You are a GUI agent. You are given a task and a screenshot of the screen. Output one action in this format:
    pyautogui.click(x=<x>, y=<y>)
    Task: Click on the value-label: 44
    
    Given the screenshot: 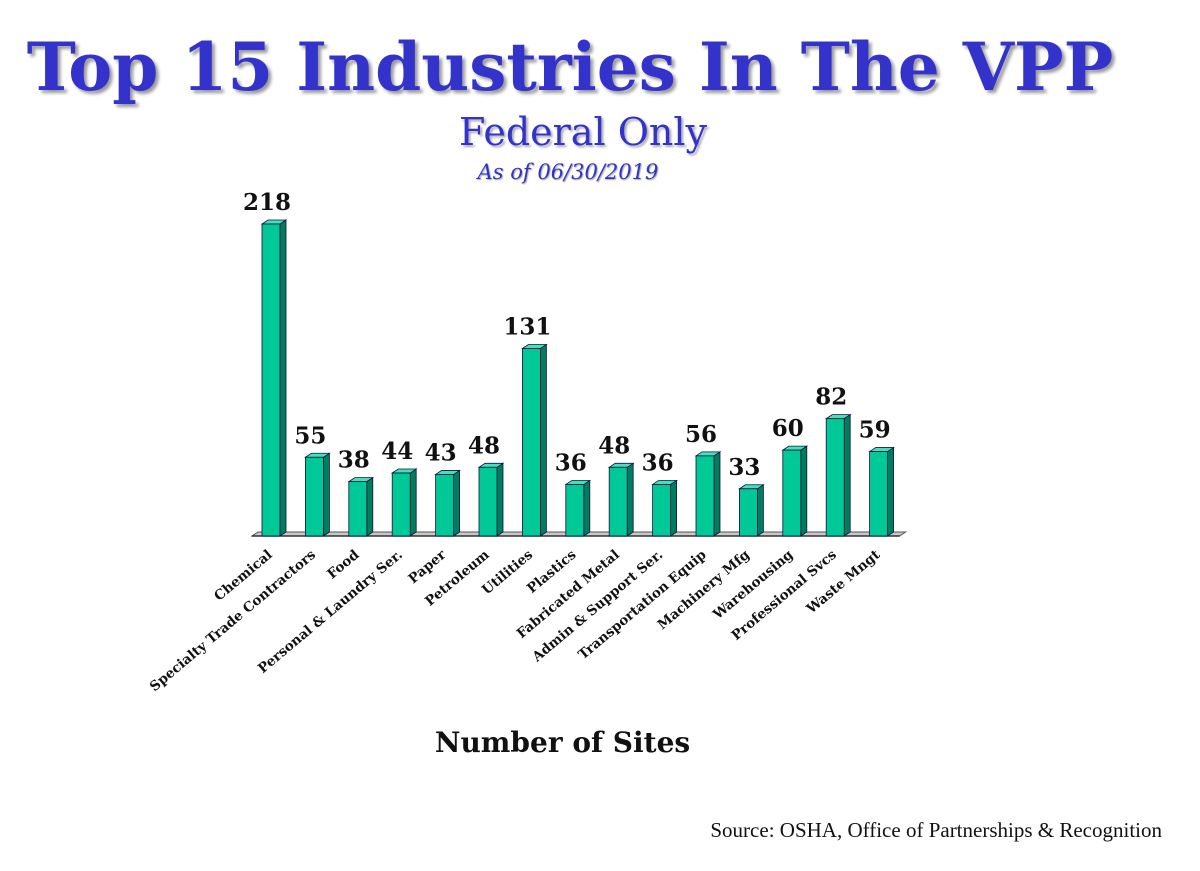 What is the action you would take?
    pyautogui.click(x=397, y=451)
    